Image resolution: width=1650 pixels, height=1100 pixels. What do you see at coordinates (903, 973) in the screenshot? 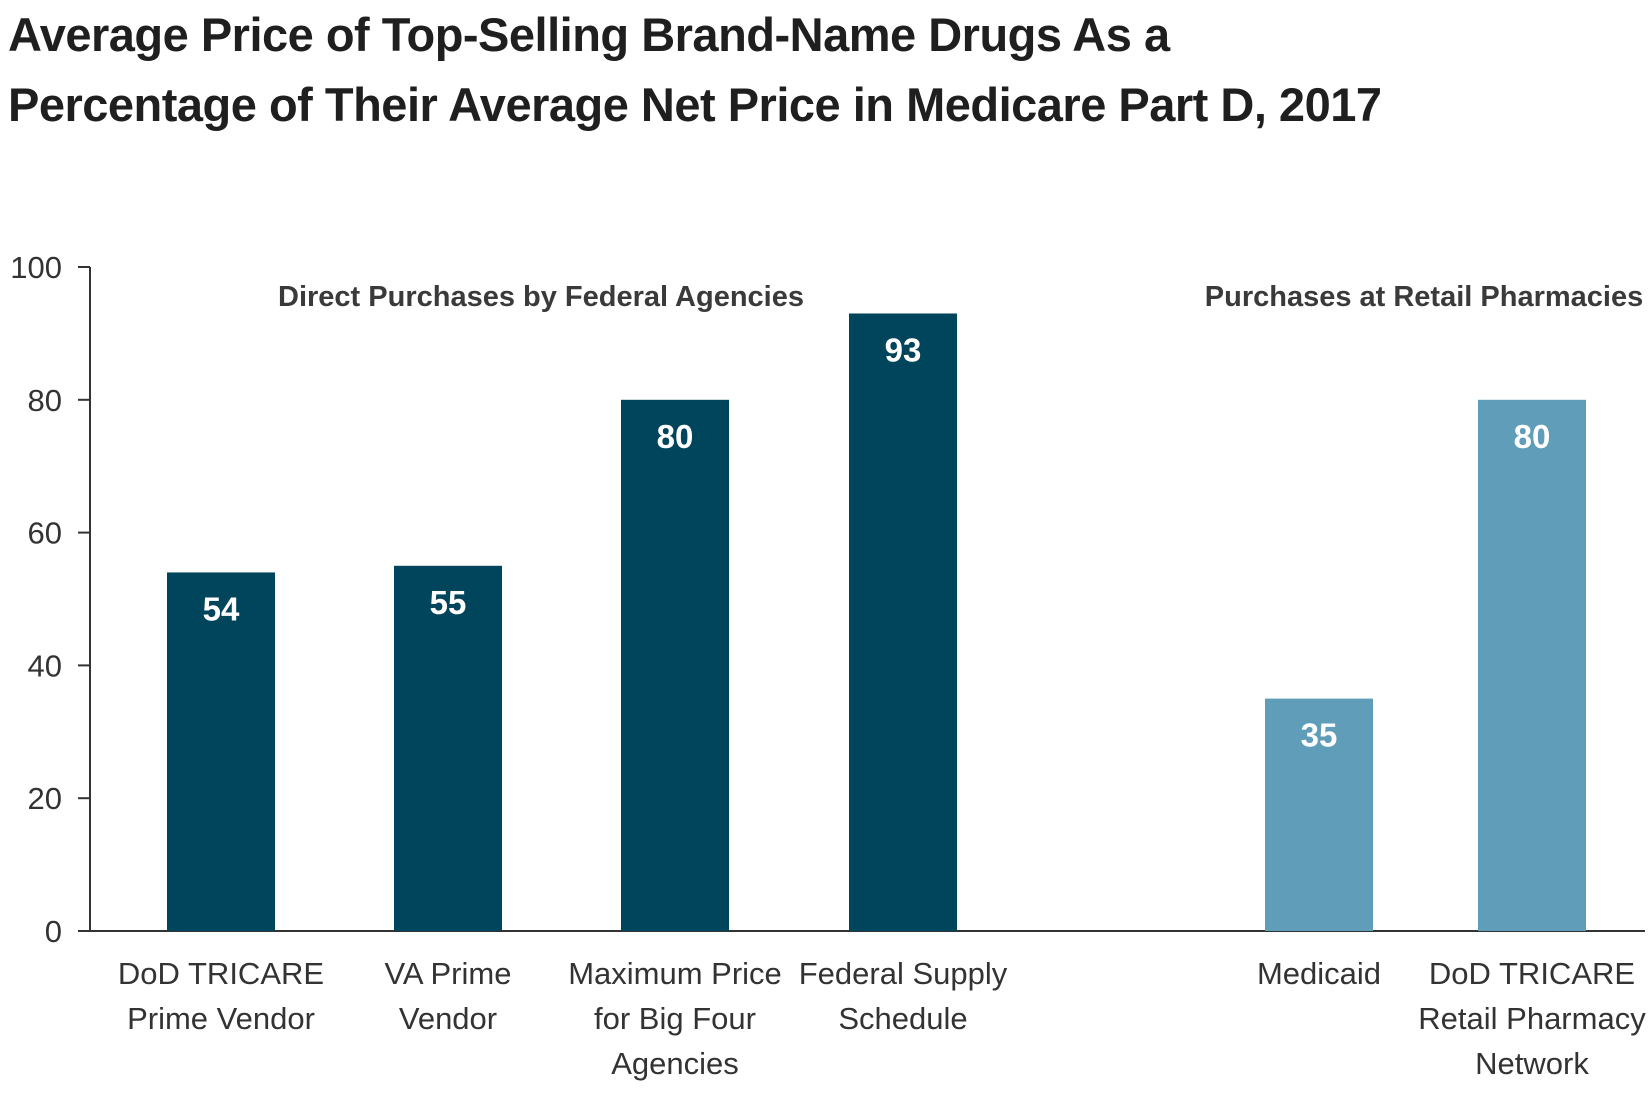
I see `category-label: Federal Supply` at bounding box center [903, 973].